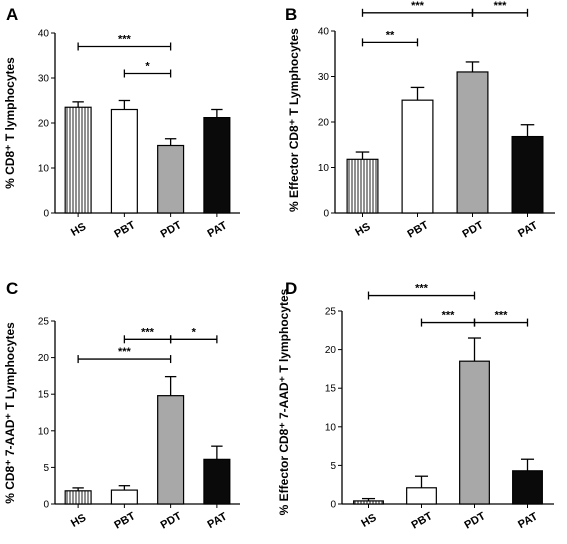 This screenshot has width=567, height=544. I want to click on y-axis-label: % CD8⁺ T lymphocytes, so click(10, 123).